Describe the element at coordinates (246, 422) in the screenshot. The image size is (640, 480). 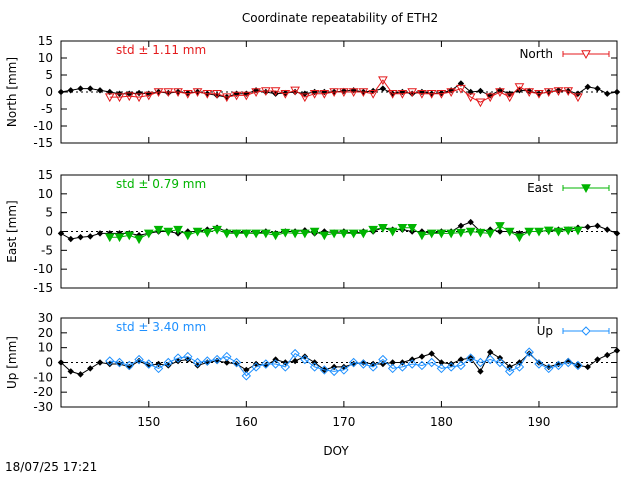
I see `x-tick-label: 160` at that location.